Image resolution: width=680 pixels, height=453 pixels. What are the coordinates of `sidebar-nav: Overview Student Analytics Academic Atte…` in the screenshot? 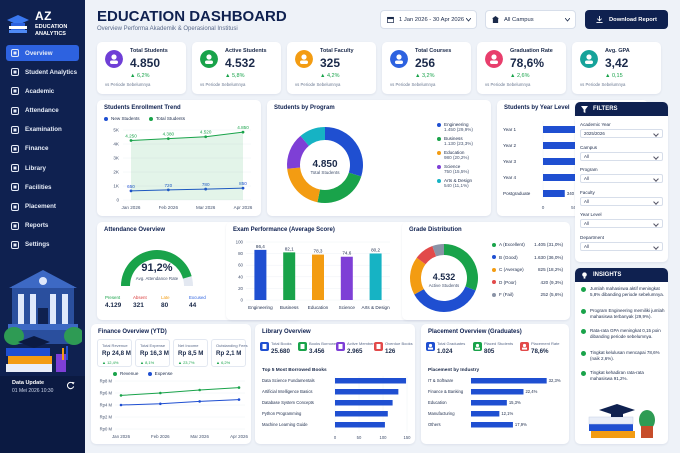 It's located at (42, 150).